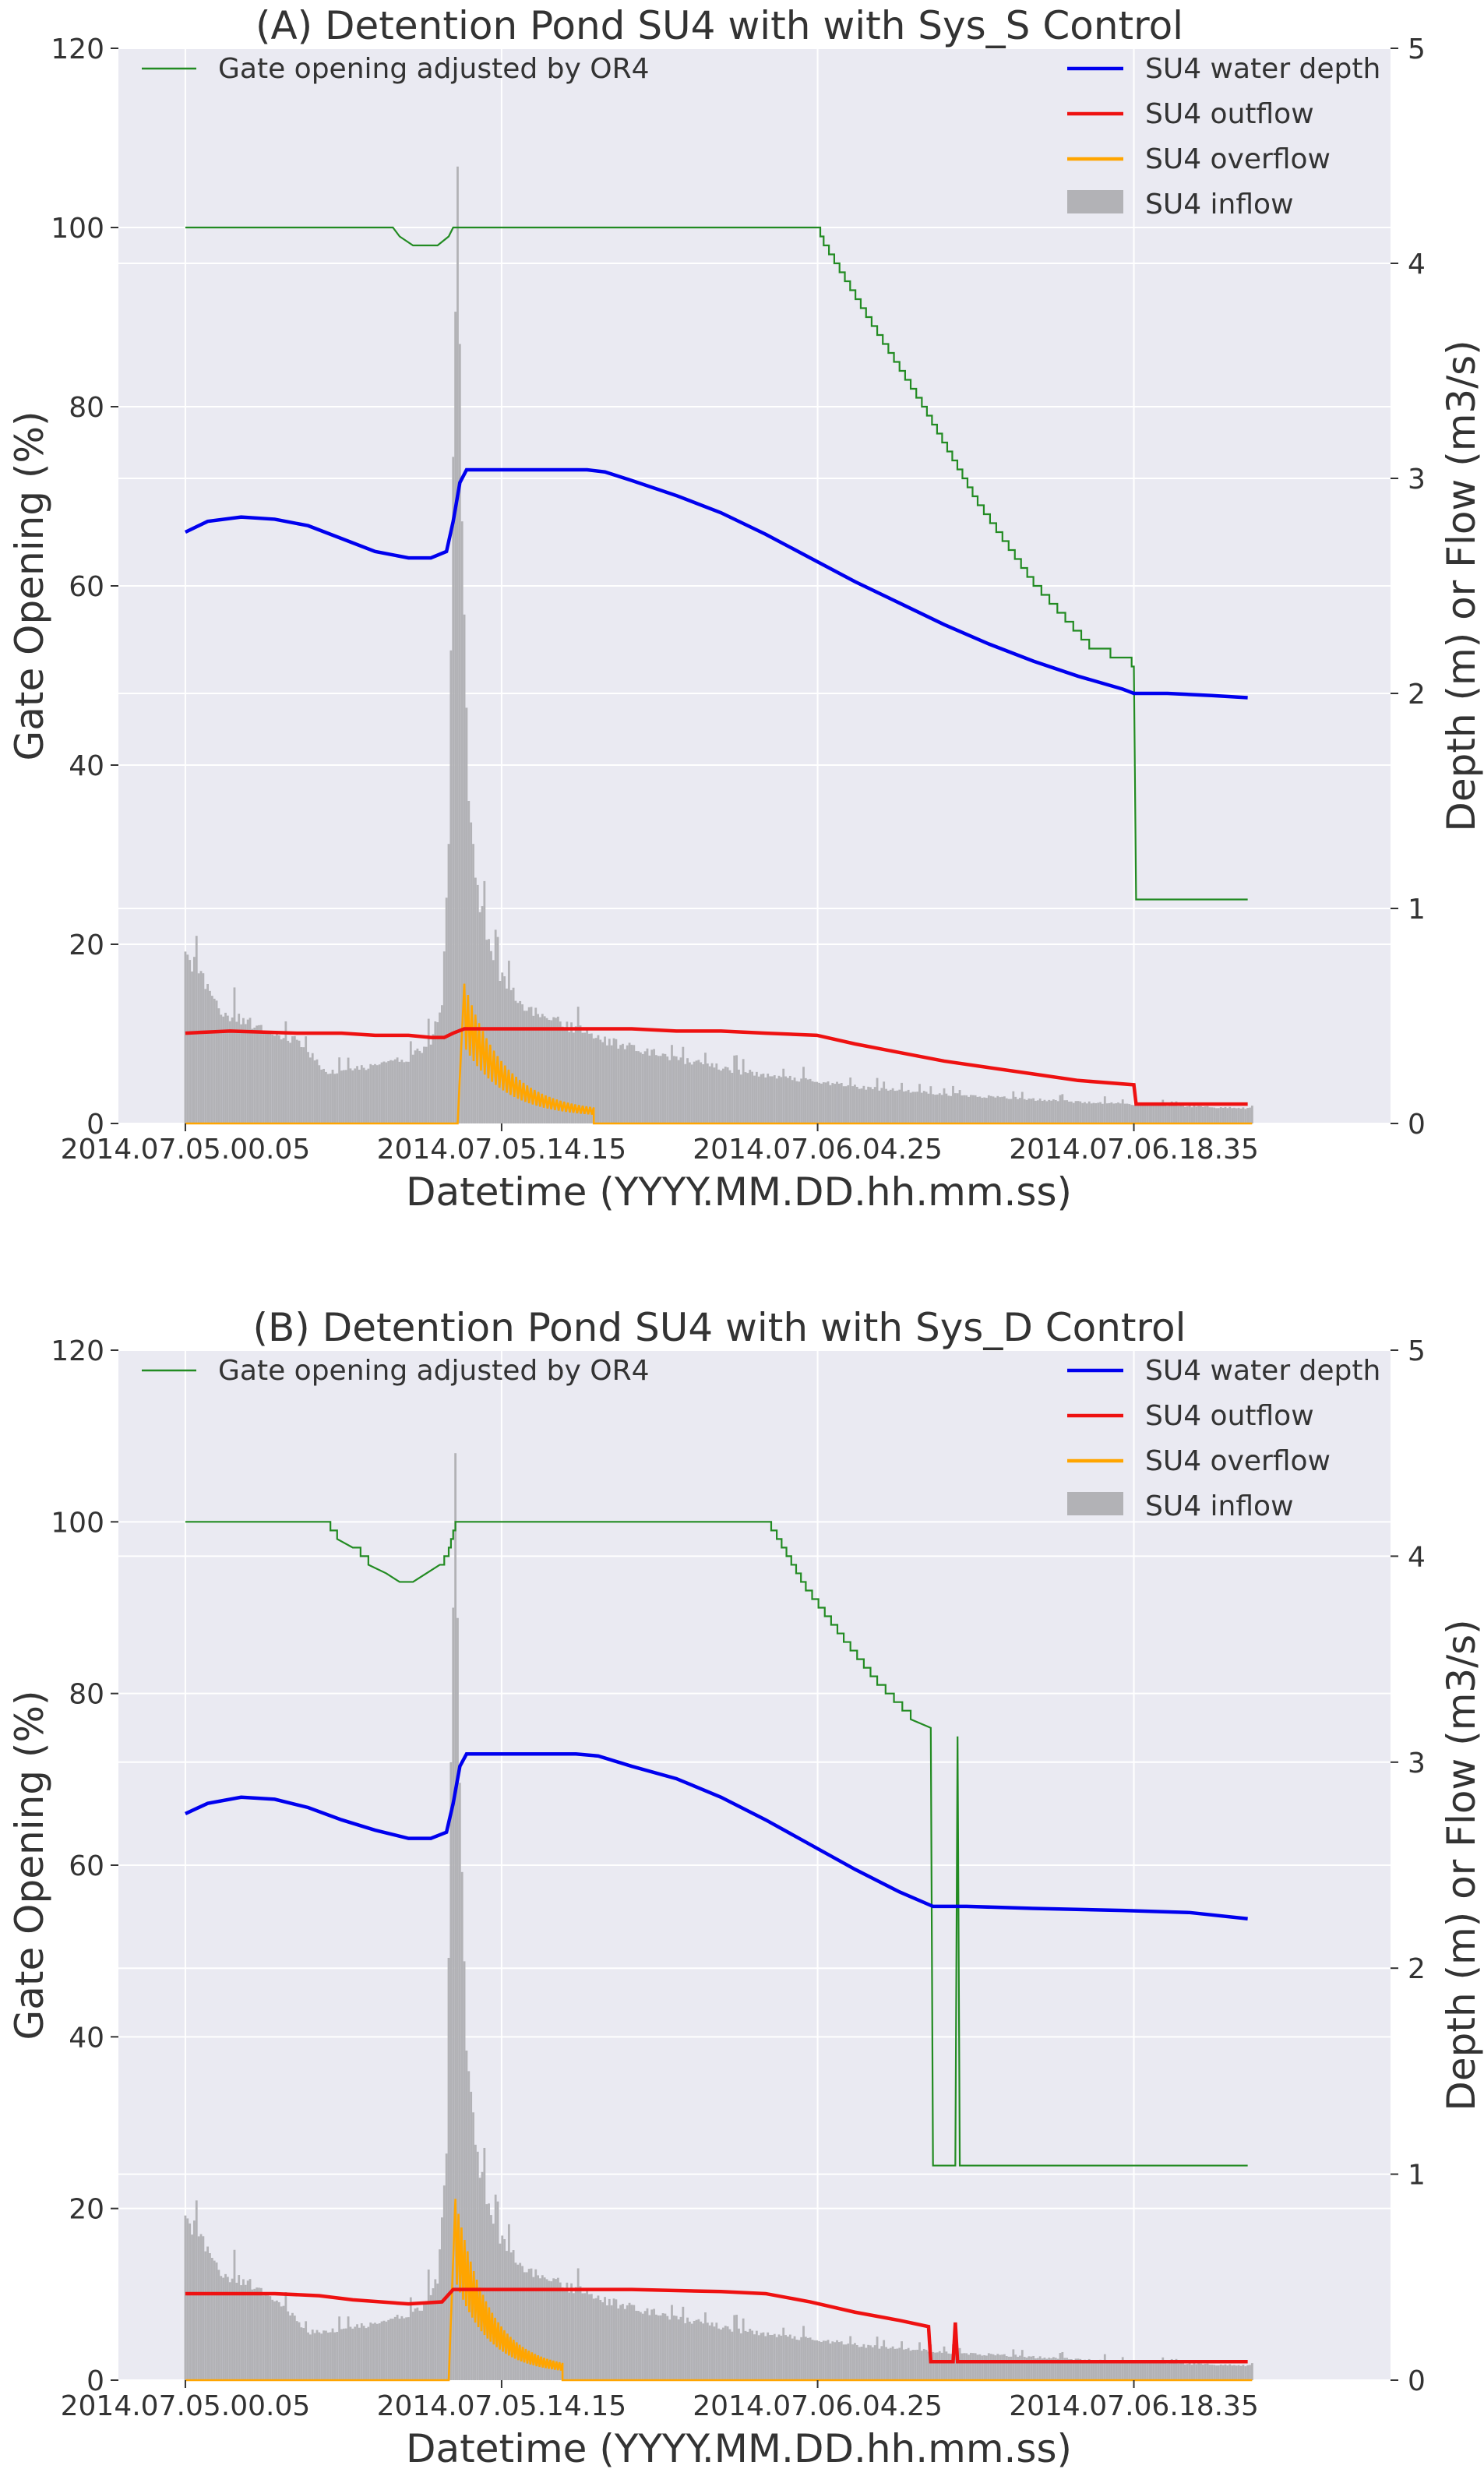 This screenshot has width=1484, height=2483. What do you see at coordinates (716, 1066) in the screenshot?
I see `outflow-line` at bounding box center [716, 1066].